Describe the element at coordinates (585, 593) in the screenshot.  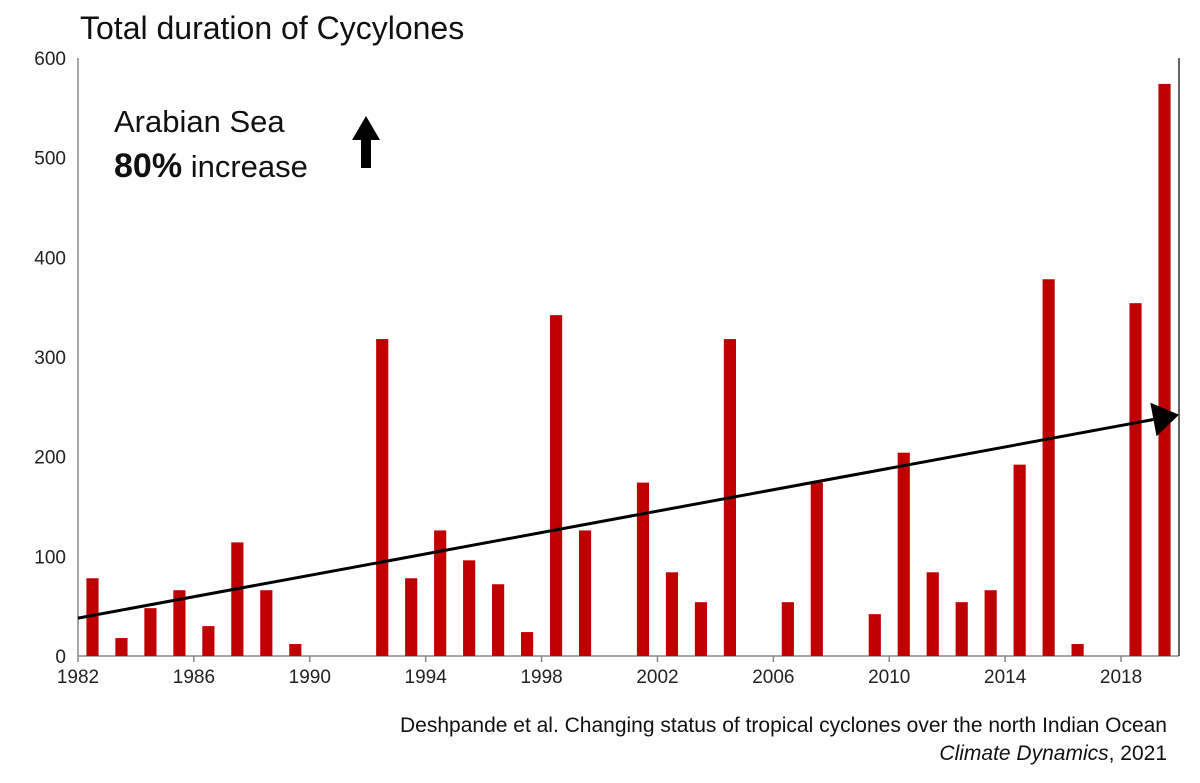
I see `bar-1999` at that location.